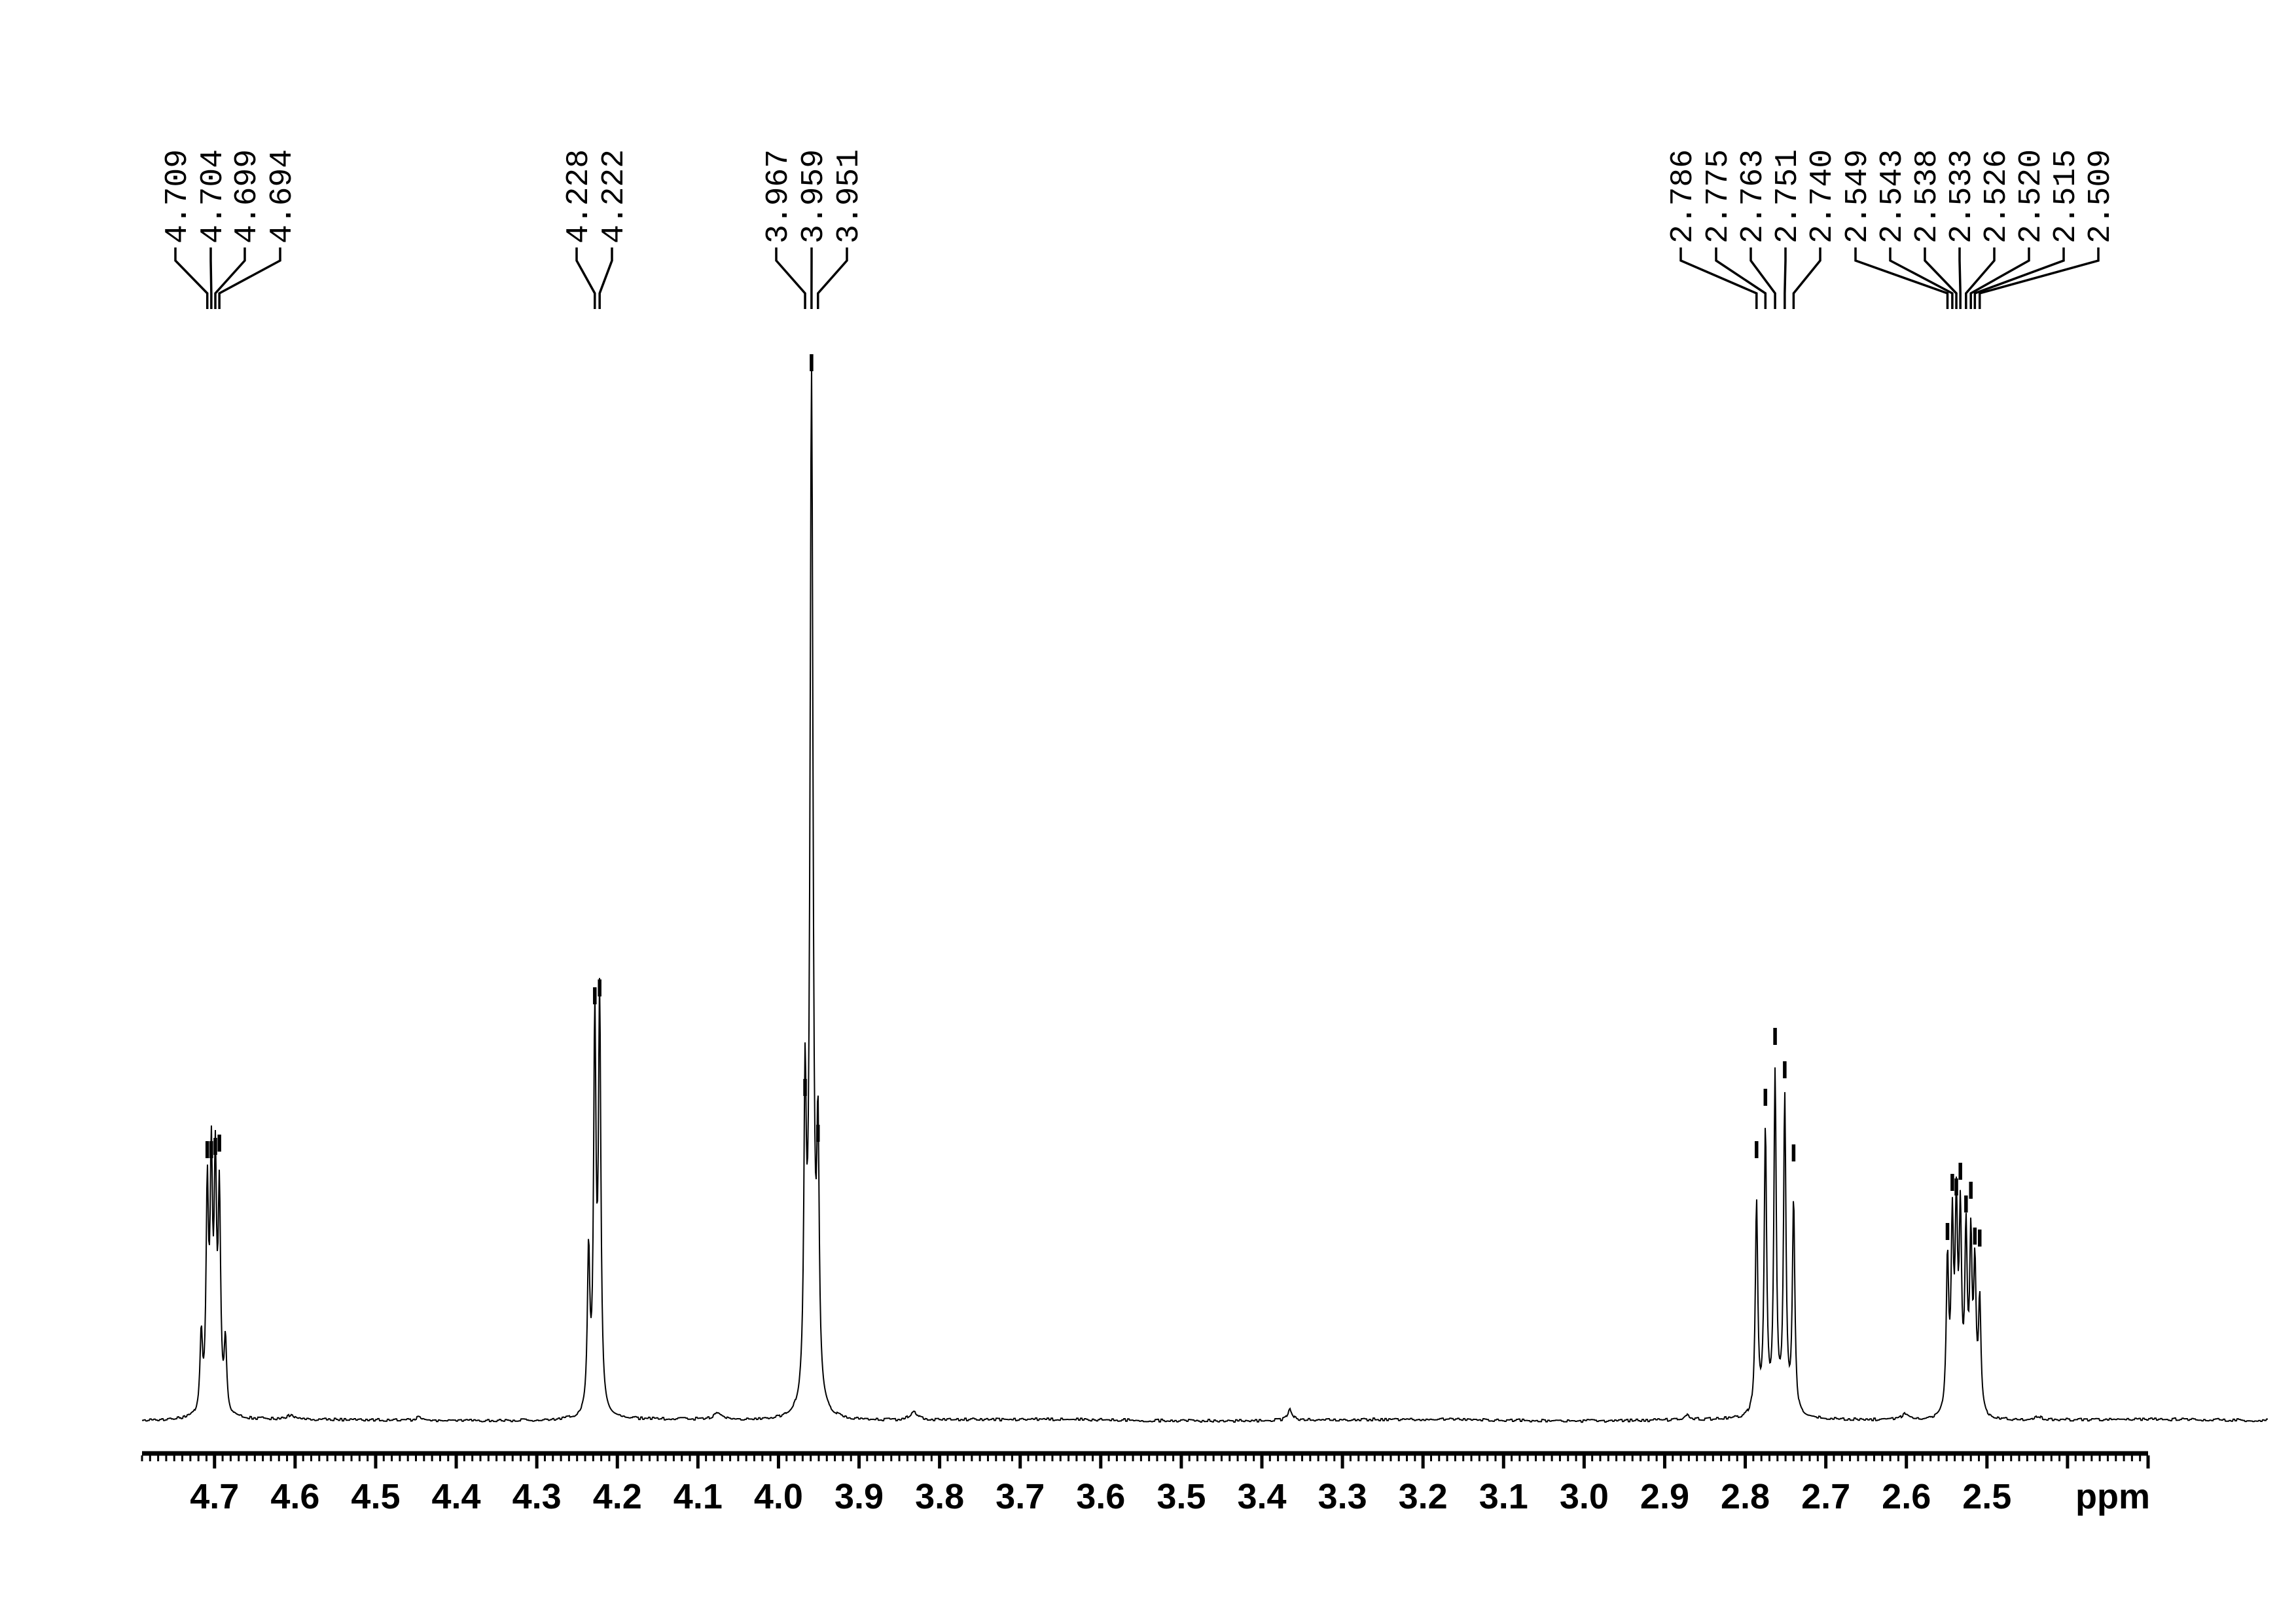 Image resolution: width=2296 pixels, height=1623 pixels. I want to click on peak-label: 2.509, so click(2101, 196).